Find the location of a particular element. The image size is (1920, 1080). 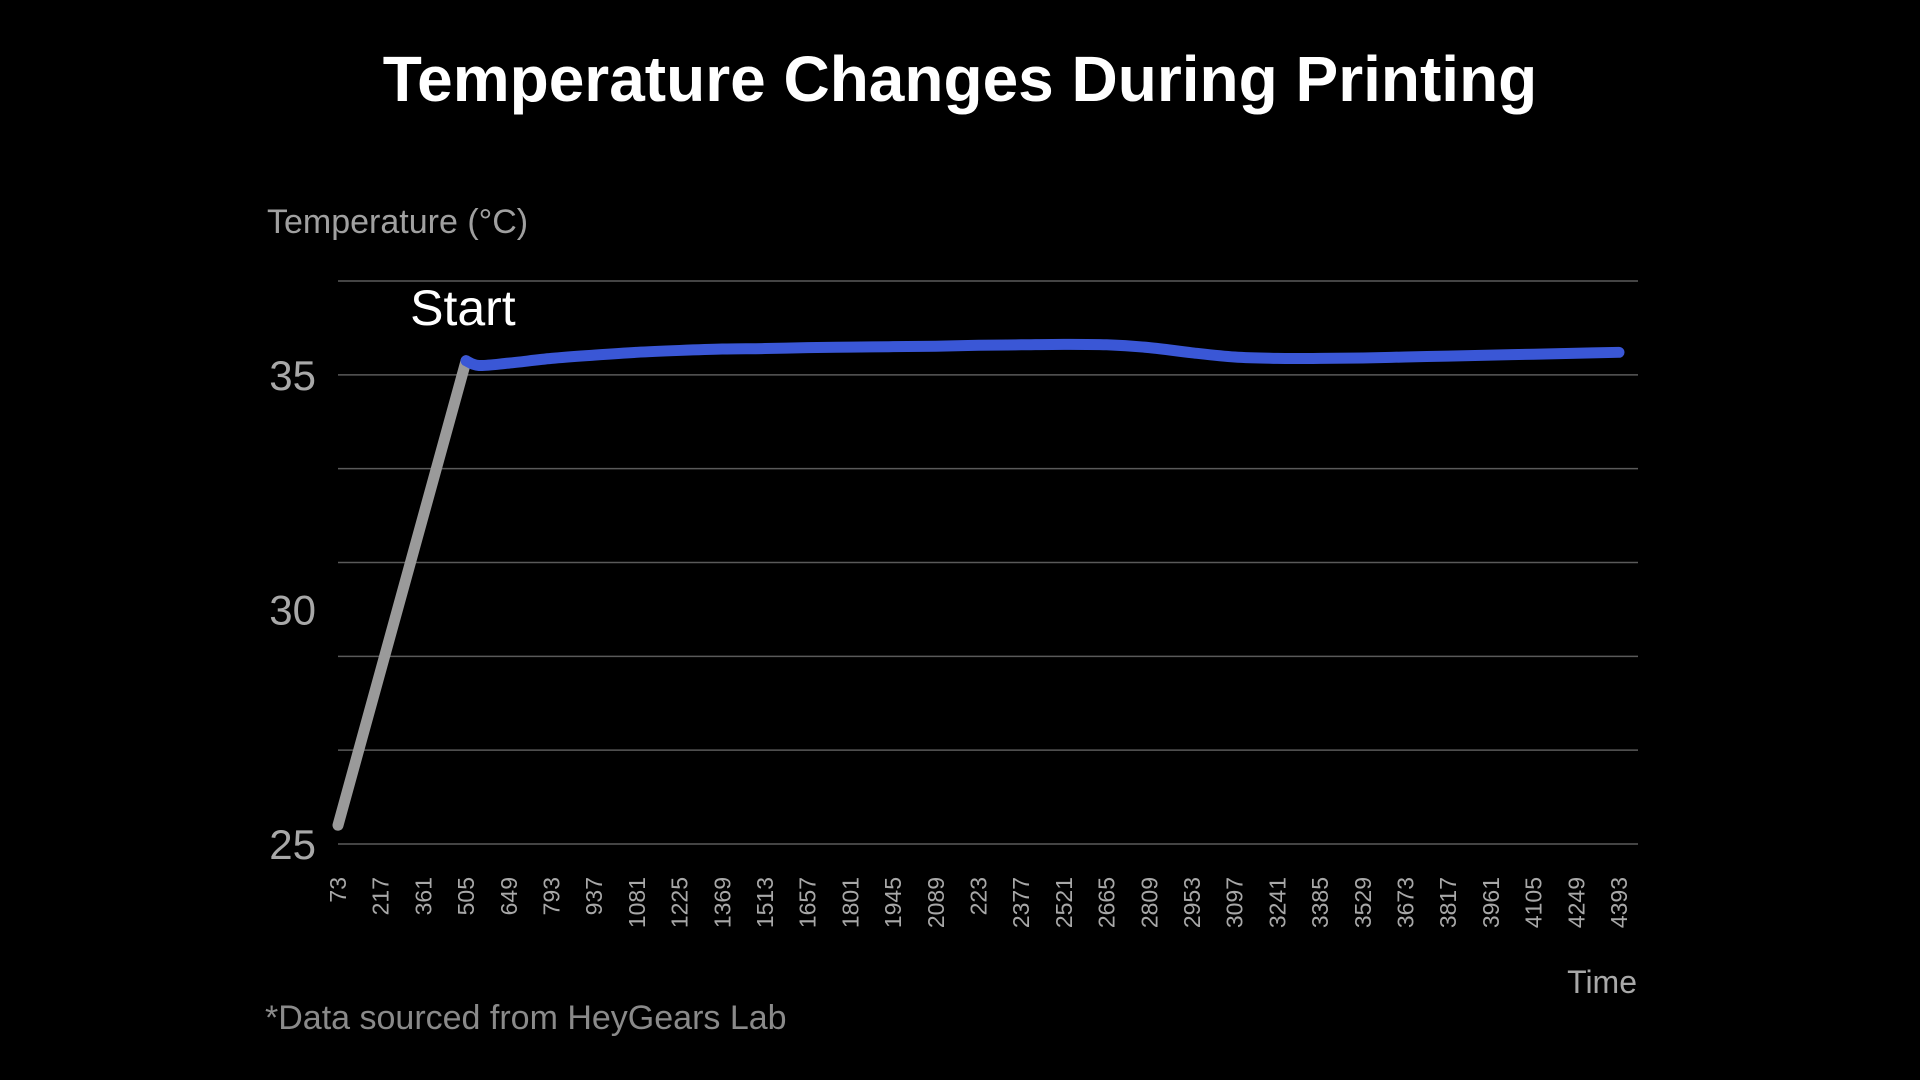

x-tick-label: 793 is located at coordinates (552, 896).